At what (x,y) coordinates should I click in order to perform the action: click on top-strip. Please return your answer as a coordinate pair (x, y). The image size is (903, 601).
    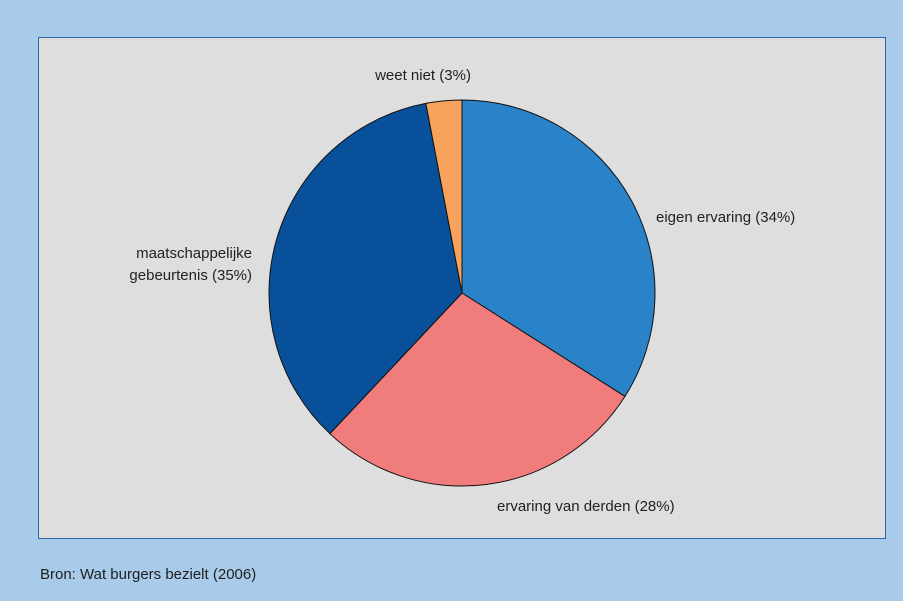
    Looking at the image, I should click on (451, 5).